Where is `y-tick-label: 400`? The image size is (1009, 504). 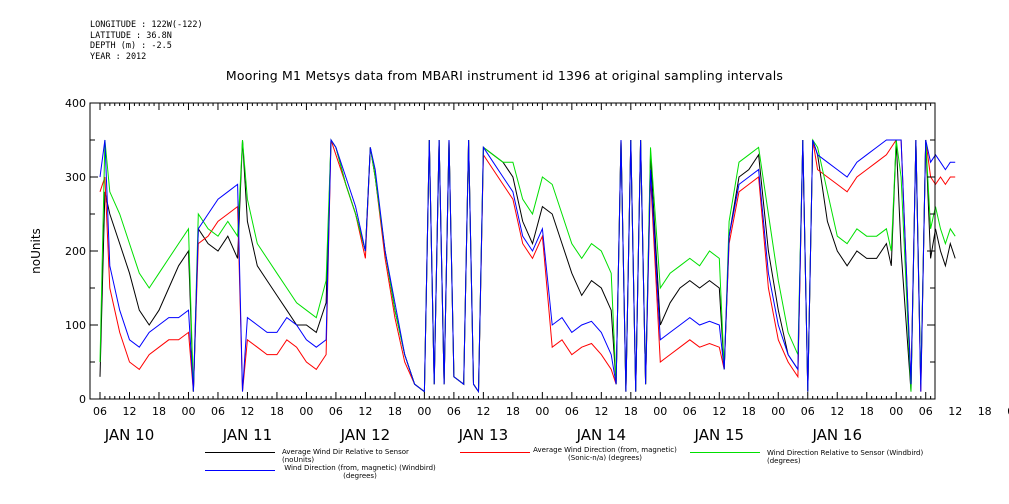
y-tick-label: 400 is located at coordinates (75, 103).